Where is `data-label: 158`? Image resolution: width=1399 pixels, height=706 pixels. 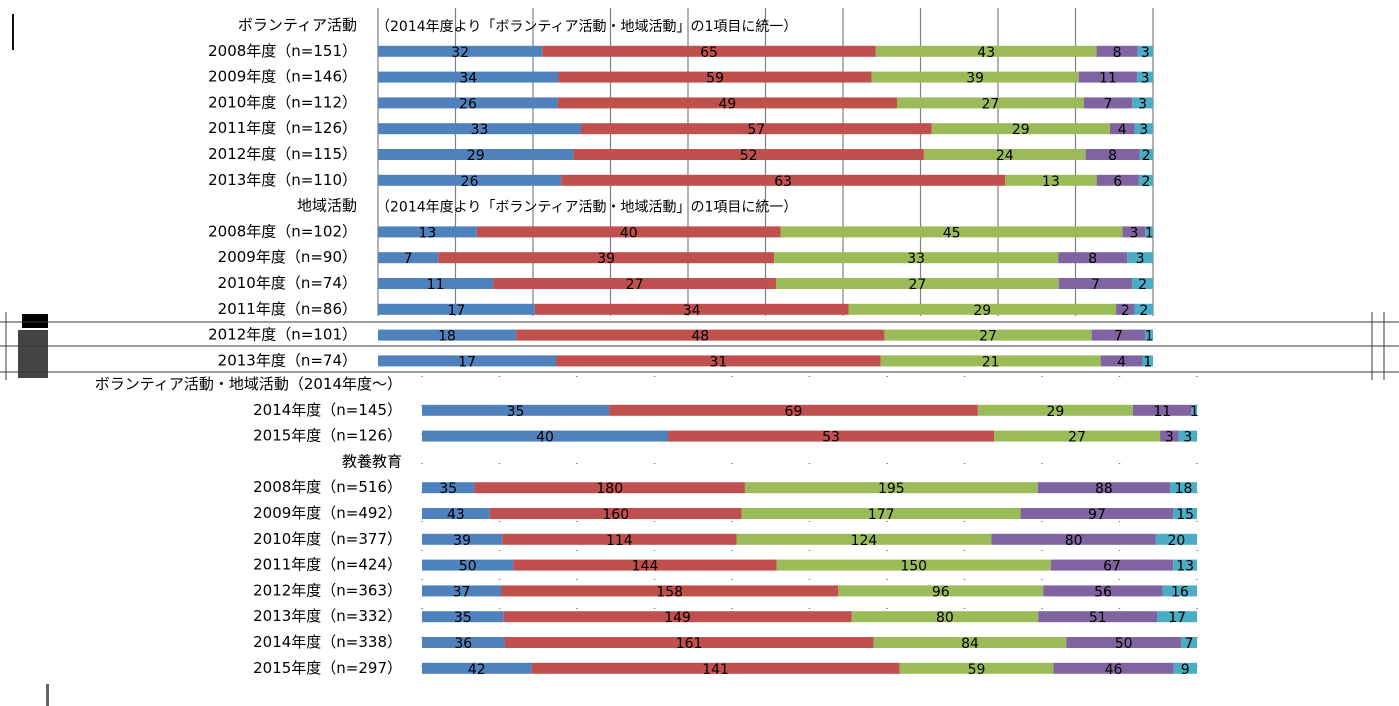 data-label: 158 is located at coordinates (669, 592).